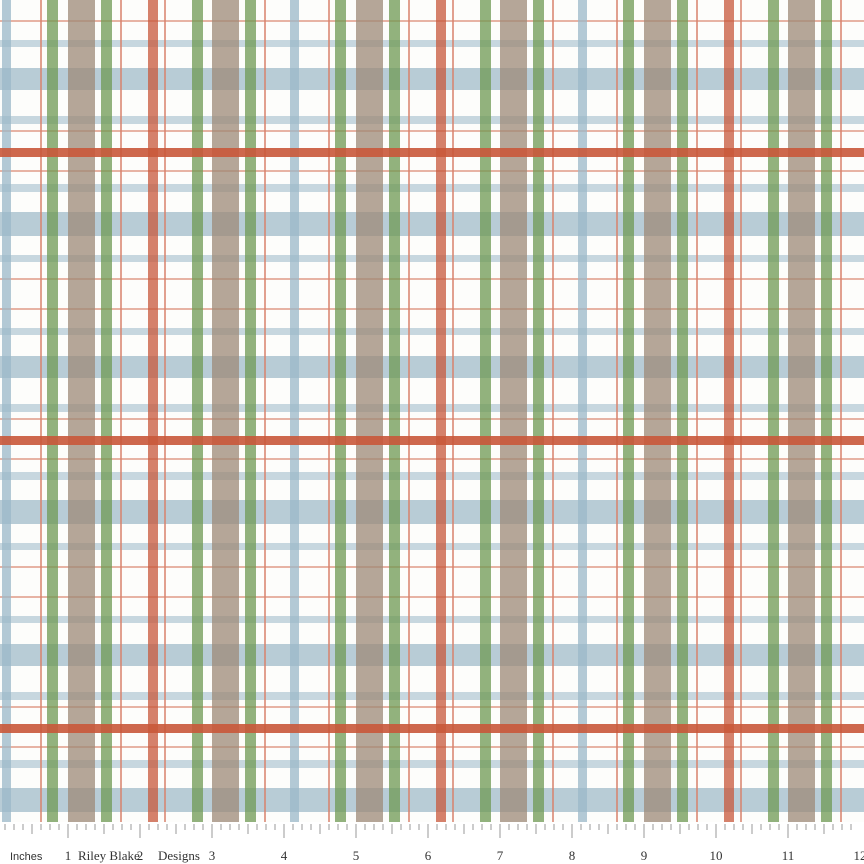  What do you see at coordinates (212, 855) in the screenshot?
I see `ruler-number: 3` at bounding box center [212, 855].